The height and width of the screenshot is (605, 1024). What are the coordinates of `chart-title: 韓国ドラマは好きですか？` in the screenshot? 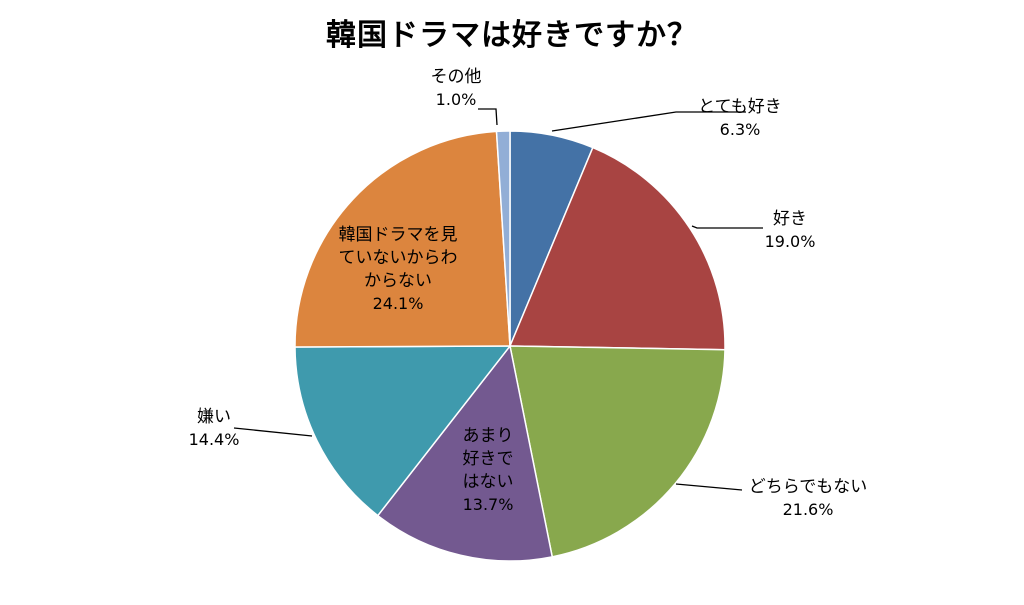 It's located at (512, 35).